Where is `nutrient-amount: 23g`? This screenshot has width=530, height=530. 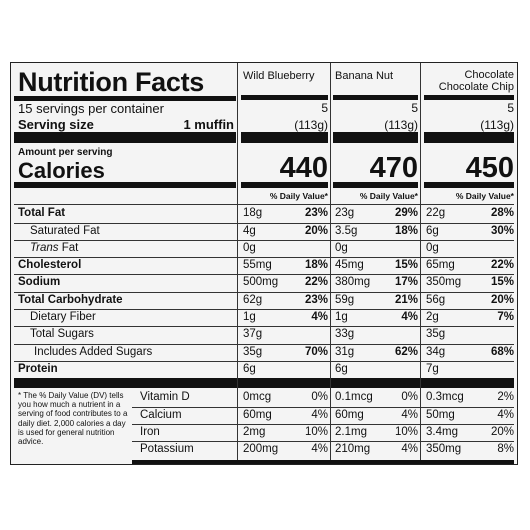
nutrient-amount: 23g is located at coordinates (345, 213).